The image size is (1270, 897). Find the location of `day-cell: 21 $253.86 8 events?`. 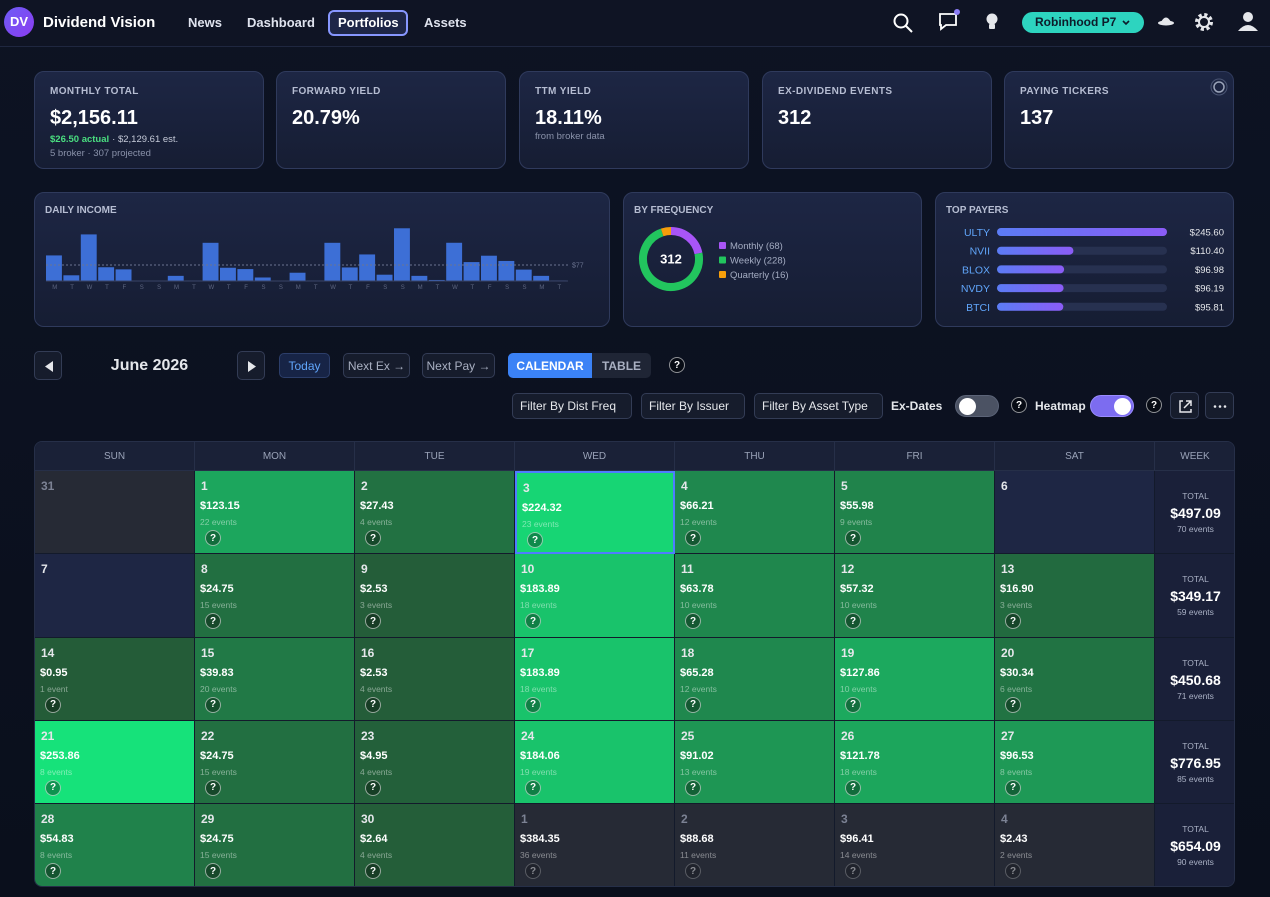

day-cell: 21 $253.86 8 events? is located at coordinates (115, 762).